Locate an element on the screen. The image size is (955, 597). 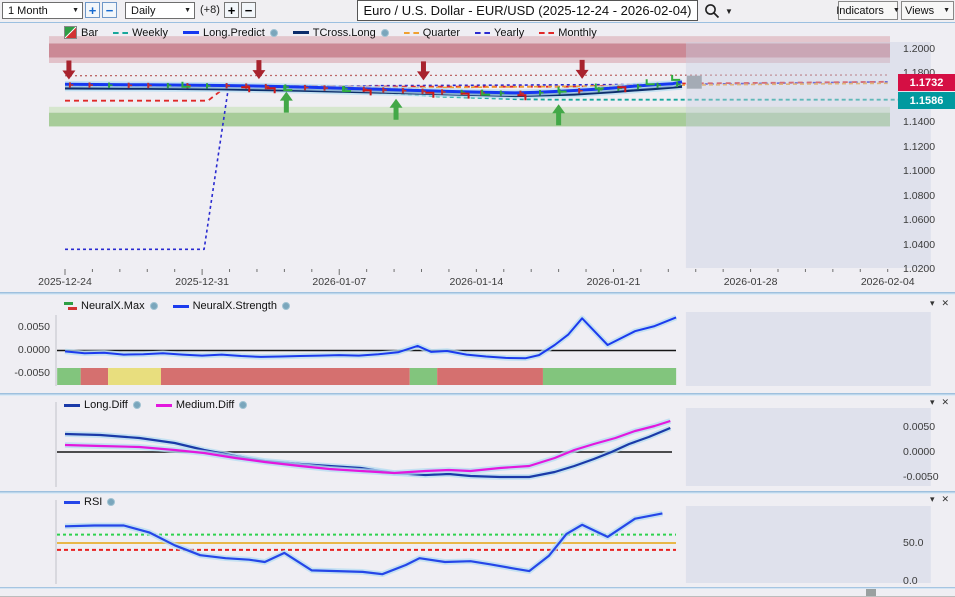
price-axis-label: 1.0400 is located at coordinates (919, 244).